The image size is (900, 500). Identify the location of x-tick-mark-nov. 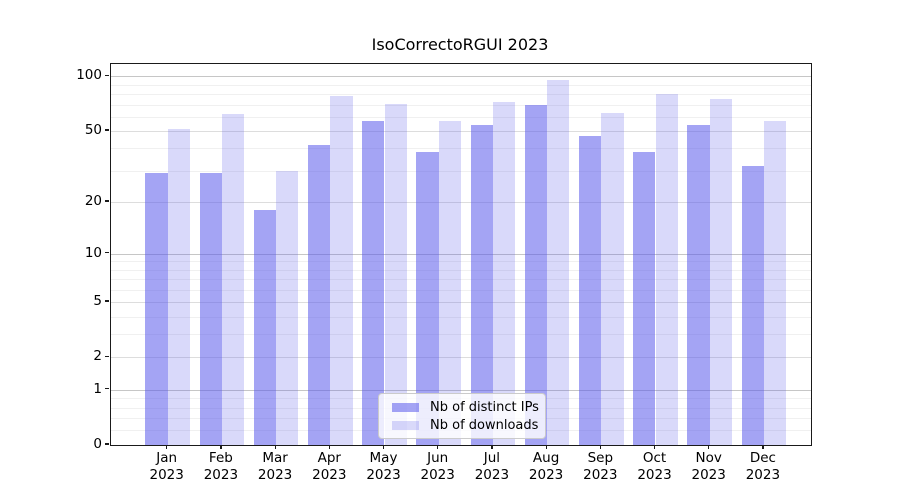
(709, 447).